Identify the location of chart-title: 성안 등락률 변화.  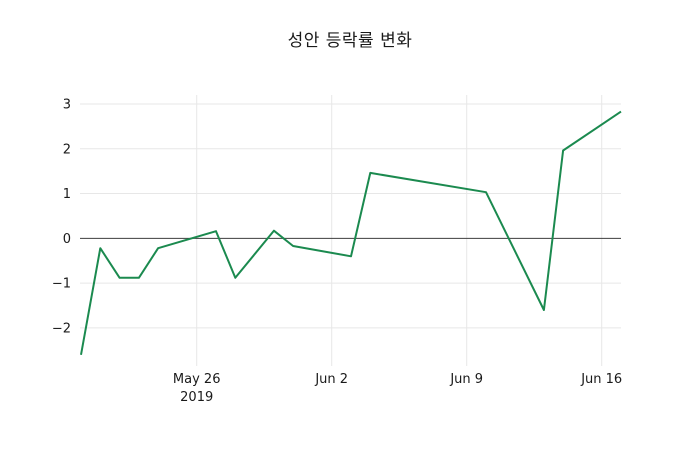
(350, 41).